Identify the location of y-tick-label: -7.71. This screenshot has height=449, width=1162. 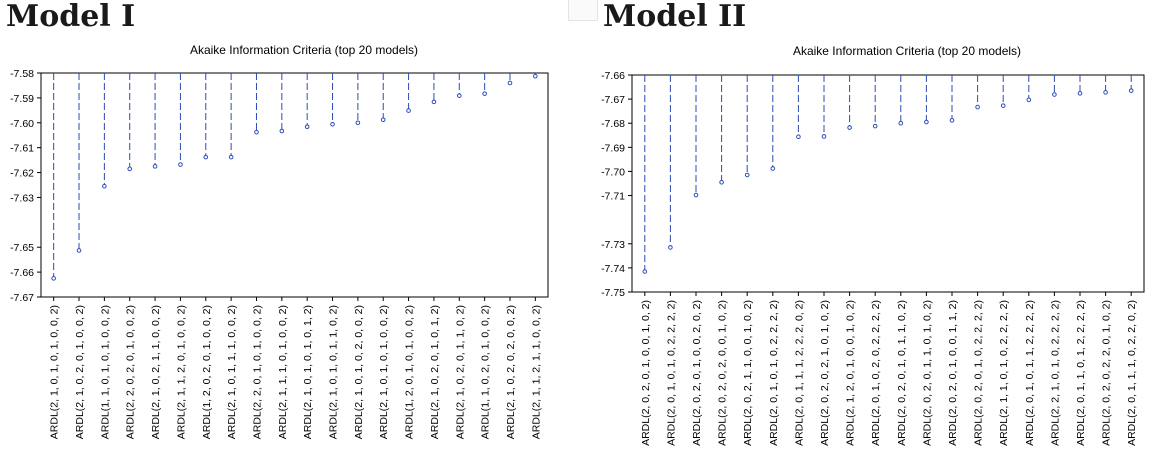
(613, 197).